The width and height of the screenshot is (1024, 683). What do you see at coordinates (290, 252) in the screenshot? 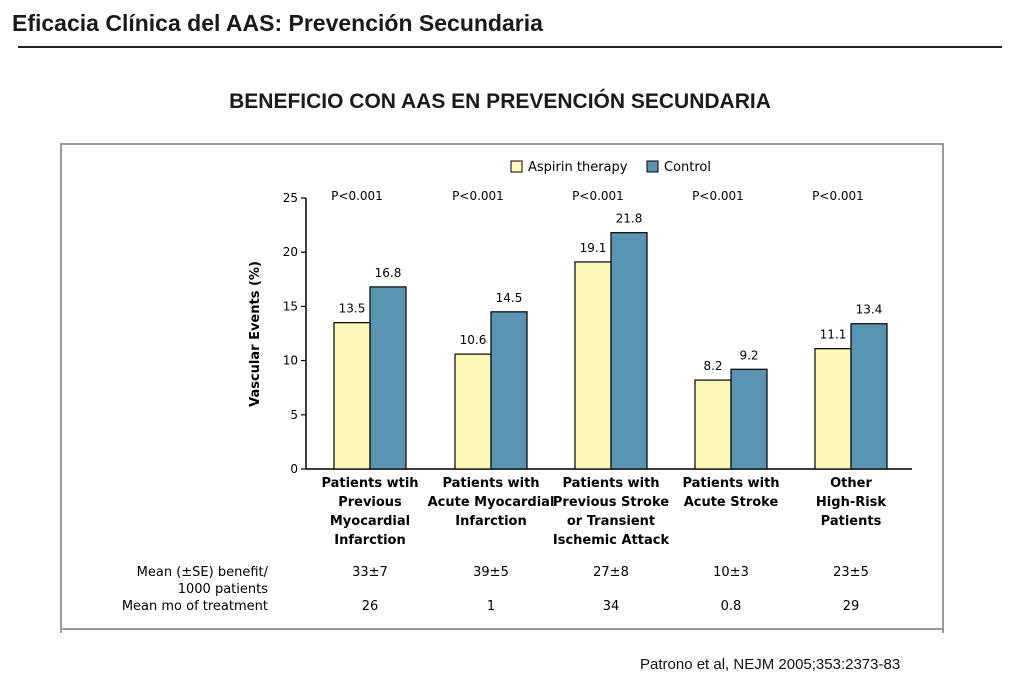
I see `y-tick-label: 20` at bounding box center [290, 252].